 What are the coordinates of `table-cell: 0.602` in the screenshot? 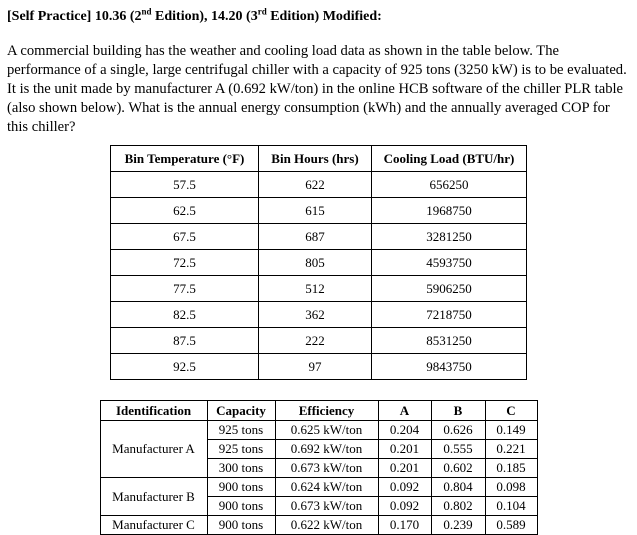 It's located at (458, 468).